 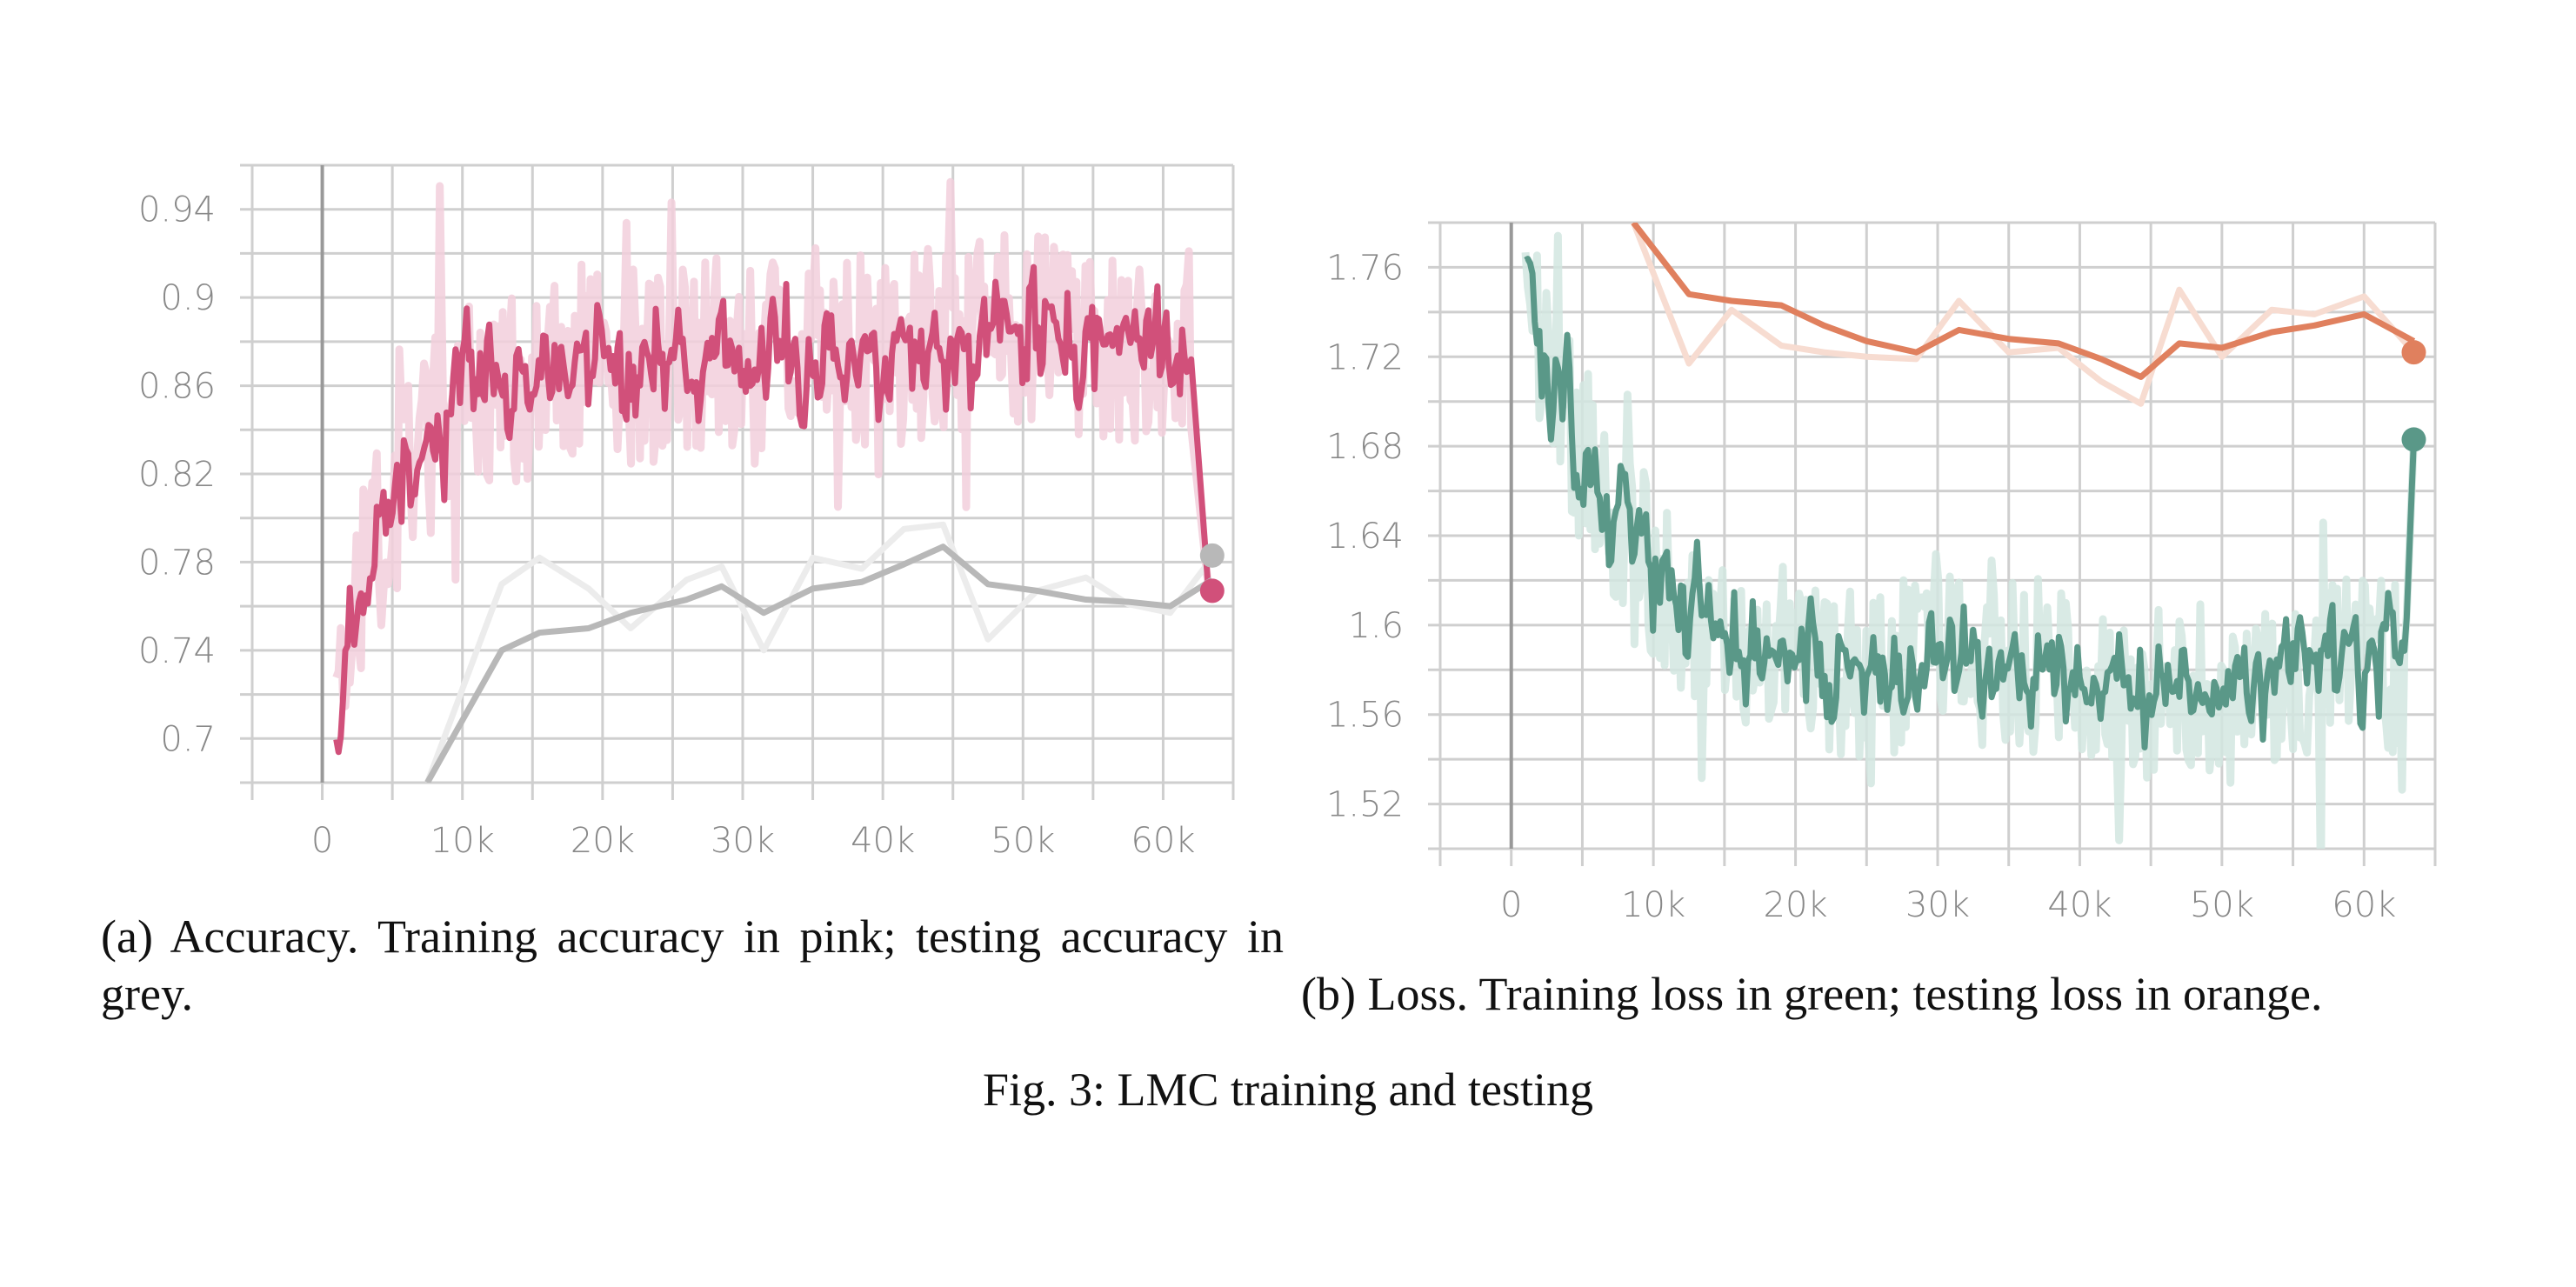 I want to click on y-tick-label: 0.7, so click(x=188, y=739).